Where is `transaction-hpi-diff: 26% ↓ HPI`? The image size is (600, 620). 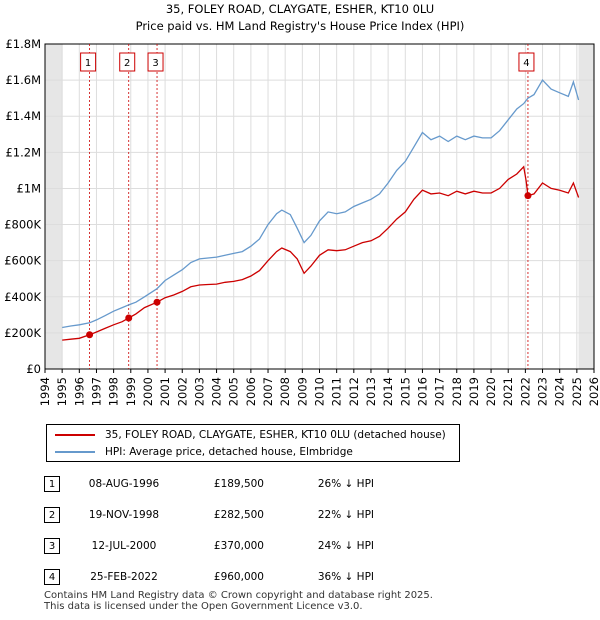 transaction-hpi-diff: 26% ↓ HPI is located at coordinates (345, 484).